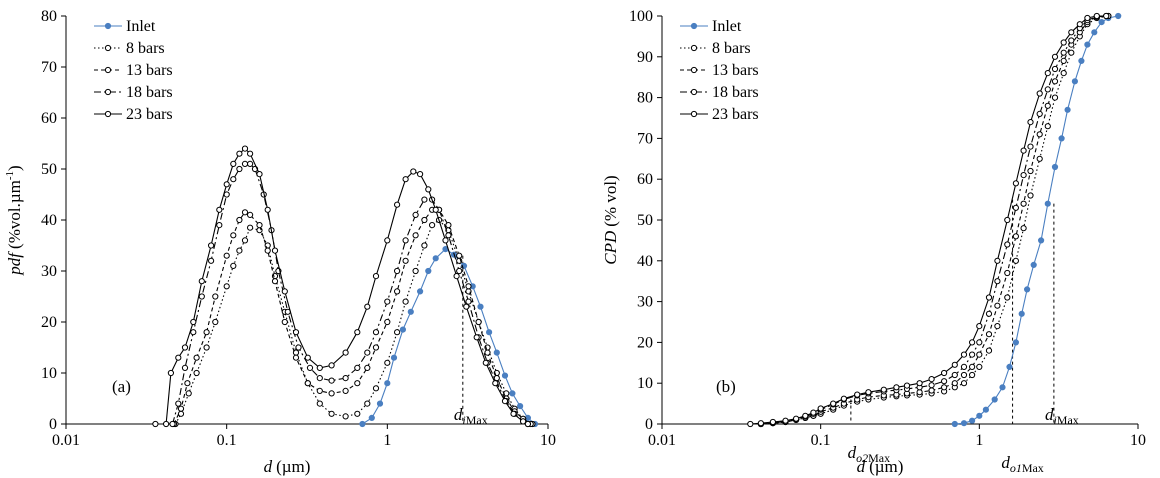 The width and height of the screenshot is (1160, 478). Describe the element at coordinates (727, 26) in the screenshot. I see `legend-label: Inlet` at that location.